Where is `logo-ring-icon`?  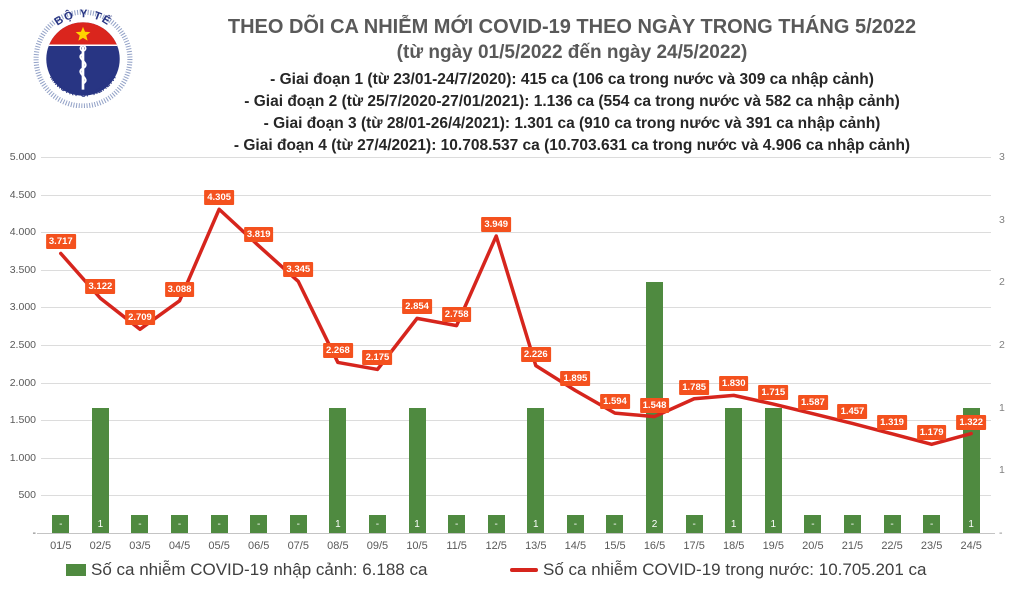
logo-ring-icon is located at coordinates (83, 58).